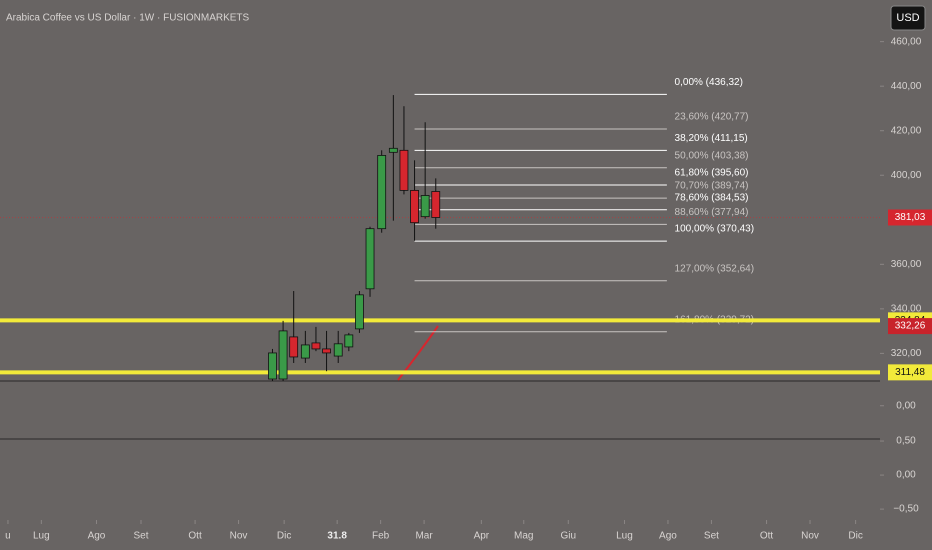  I want to click on price-label: 381,03, so click(910, 217).